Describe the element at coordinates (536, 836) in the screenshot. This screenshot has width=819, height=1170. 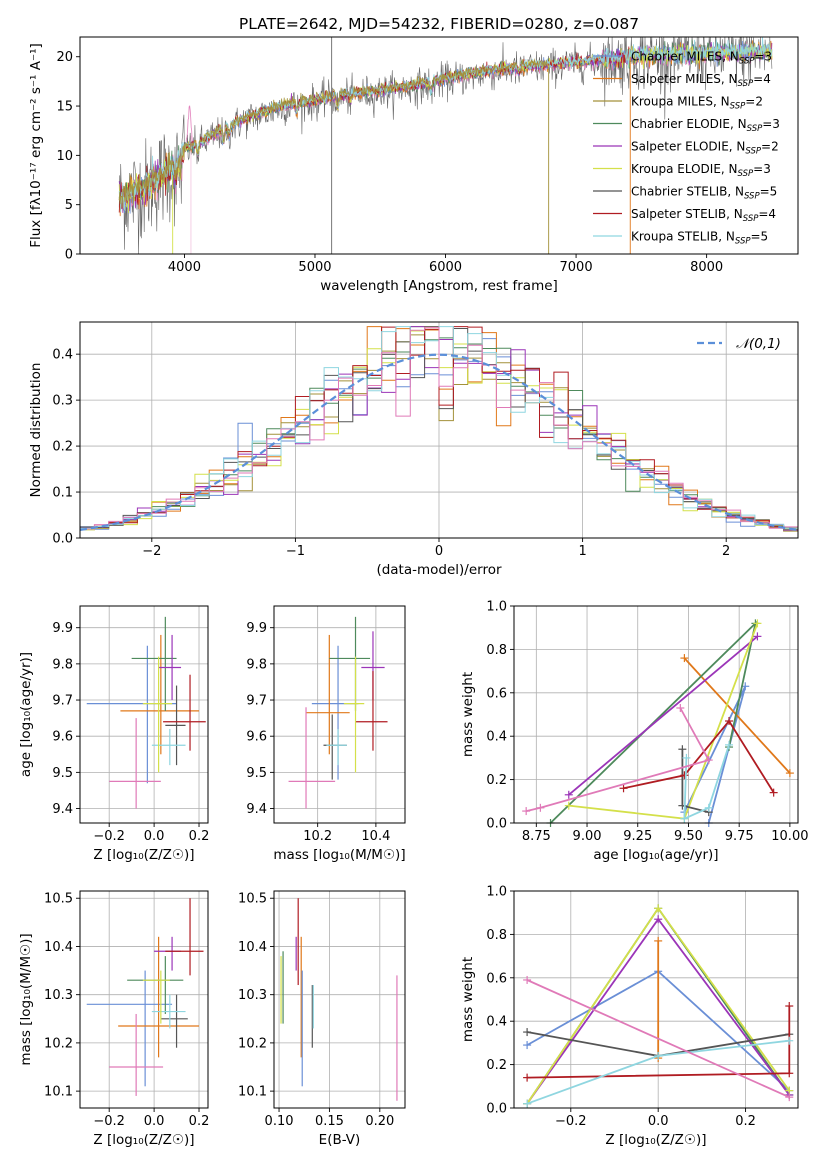
I see `x-tick-label: 8.75` at that location.